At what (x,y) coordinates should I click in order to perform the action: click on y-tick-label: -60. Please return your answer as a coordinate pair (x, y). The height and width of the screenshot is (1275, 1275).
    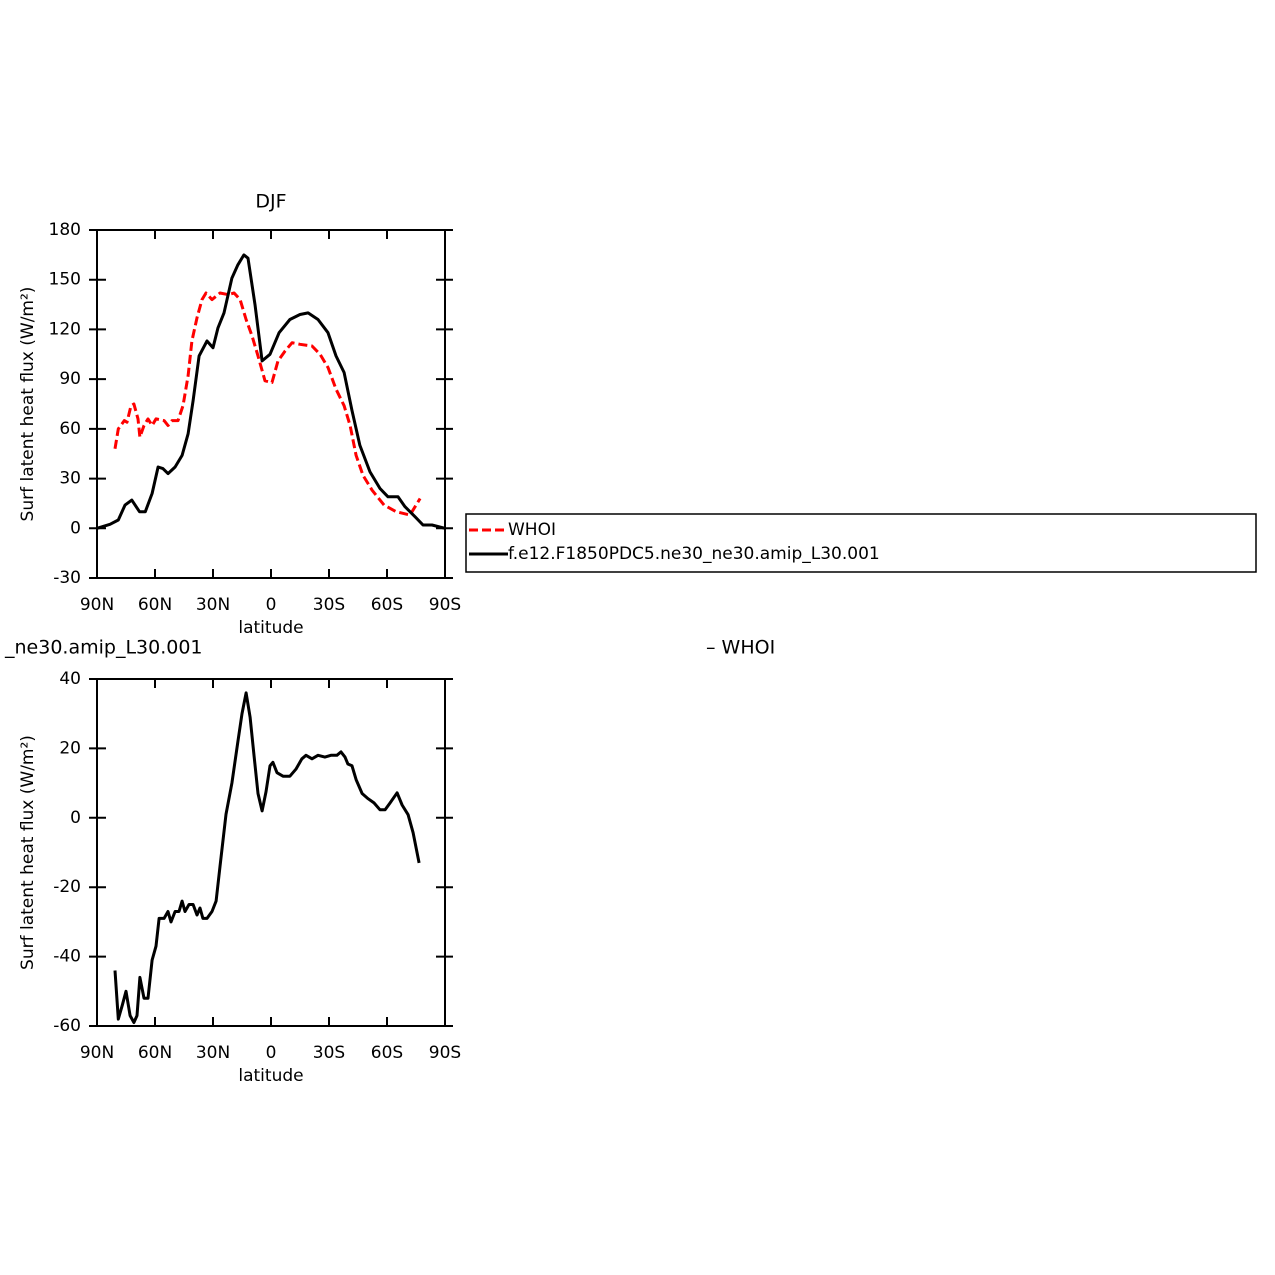
    Looking at the image, I should click on (67, 1026).